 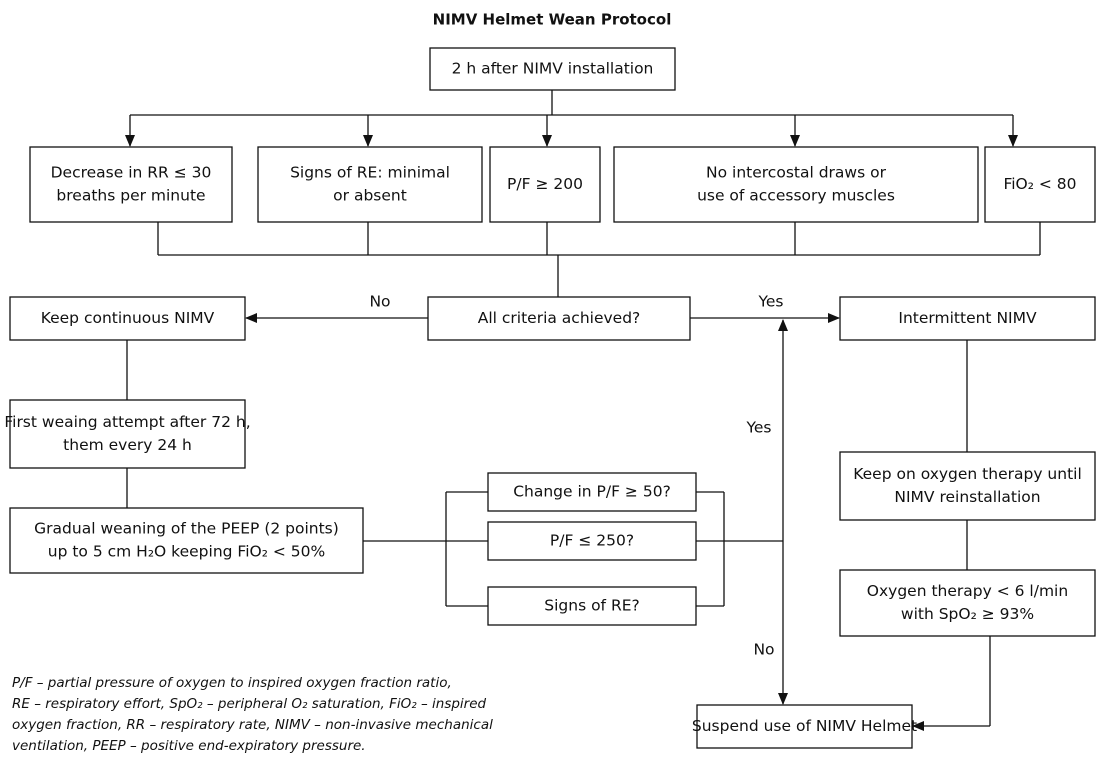 I want to click on node-label: Signs of RE: minimal, so click(x=370, y=173).